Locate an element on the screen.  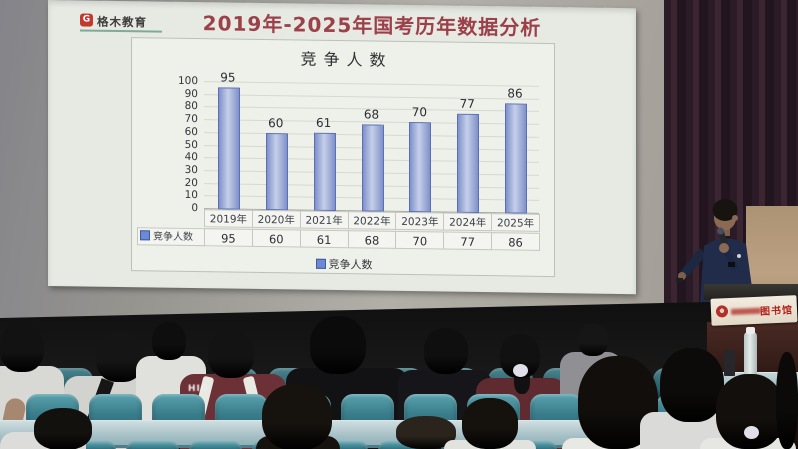
x-axis-label: 2022年 is located at coordinates (372, 220).